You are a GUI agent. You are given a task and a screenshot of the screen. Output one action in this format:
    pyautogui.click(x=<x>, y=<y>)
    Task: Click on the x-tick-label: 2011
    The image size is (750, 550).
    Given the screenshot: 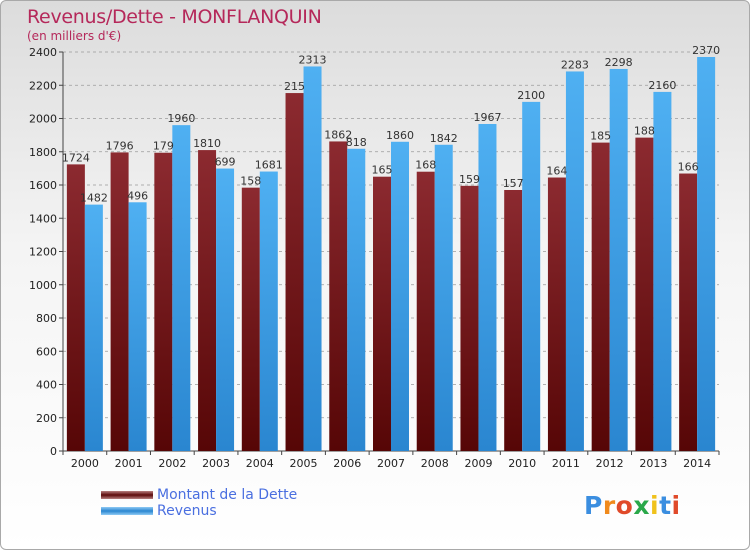 What is the action you would take?
    pyautogui.click(x=566, y=463)
    